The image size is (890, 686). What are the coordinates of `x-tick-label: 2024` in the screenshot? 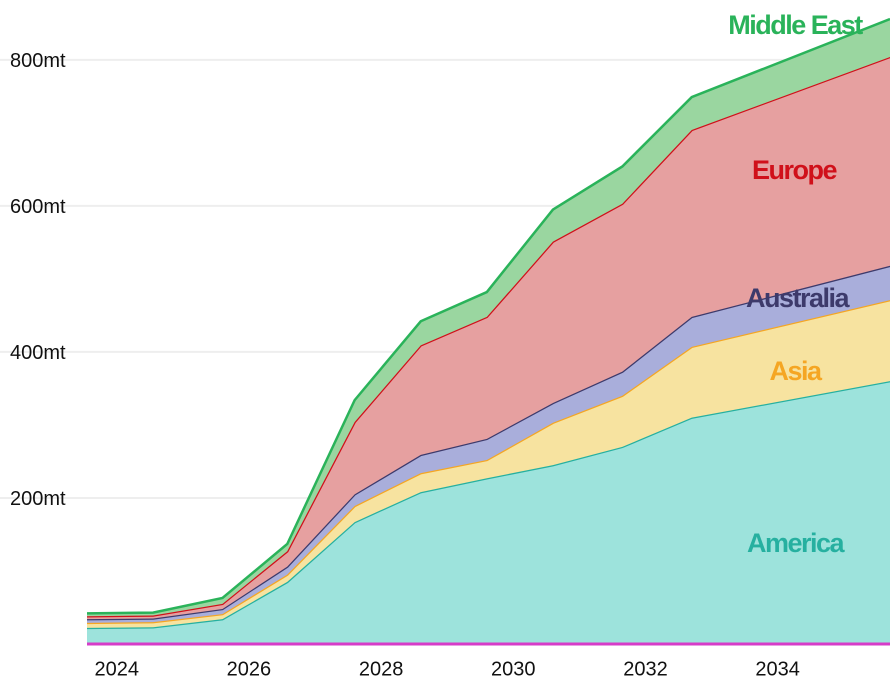 It's located at (116, 669).